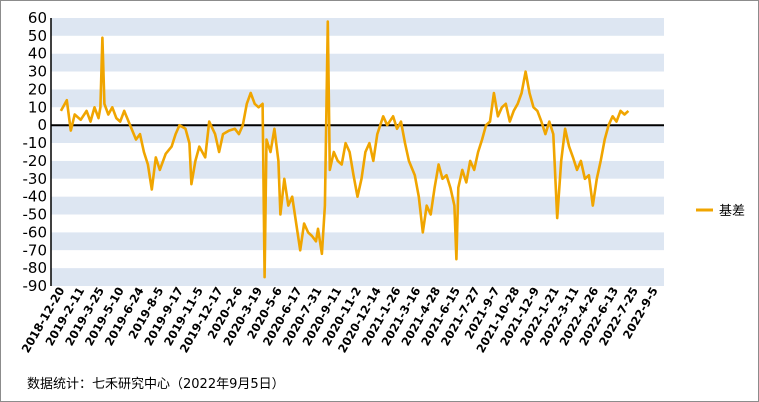  I want to click on y-tick-label: -20, so click(35, 161).